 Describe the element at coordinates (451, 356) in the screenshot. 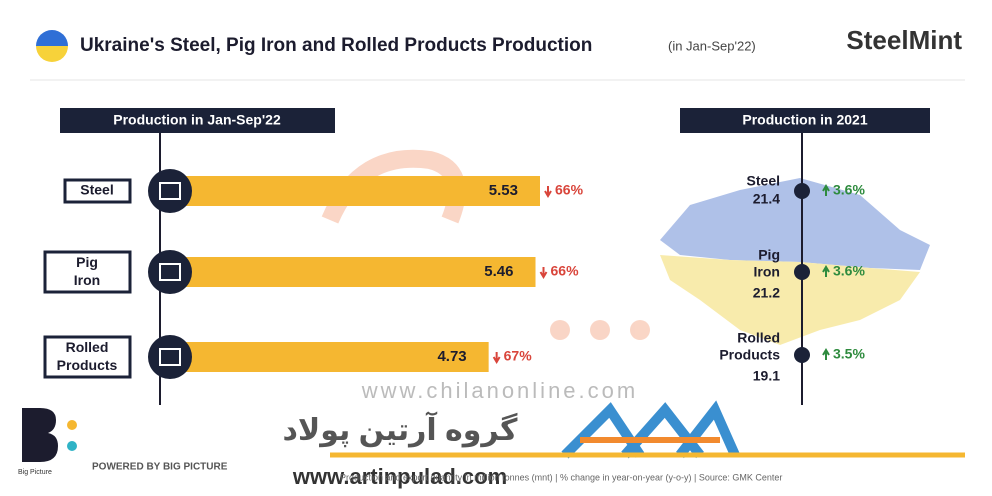

I see `value-label: 4.73` at that location.